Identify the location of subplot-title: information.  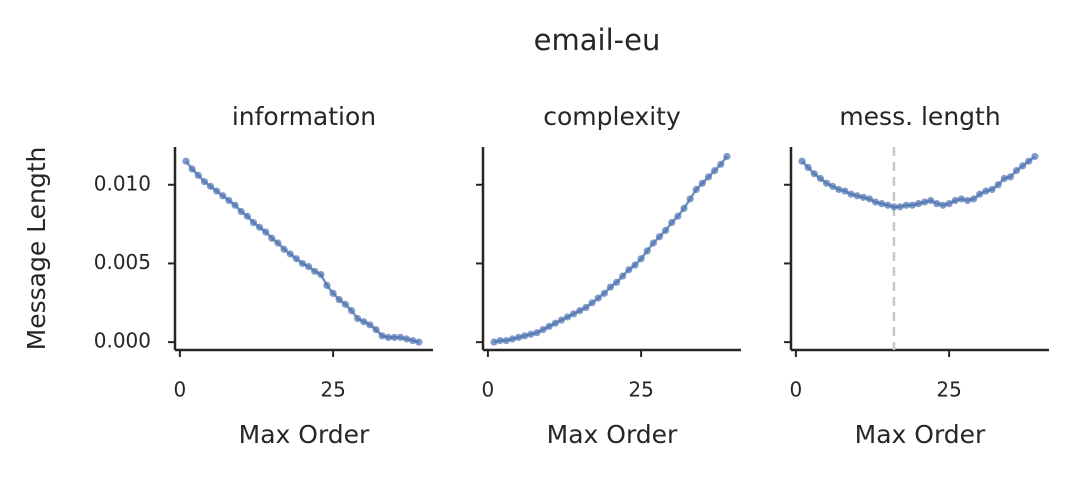
(304, 116).